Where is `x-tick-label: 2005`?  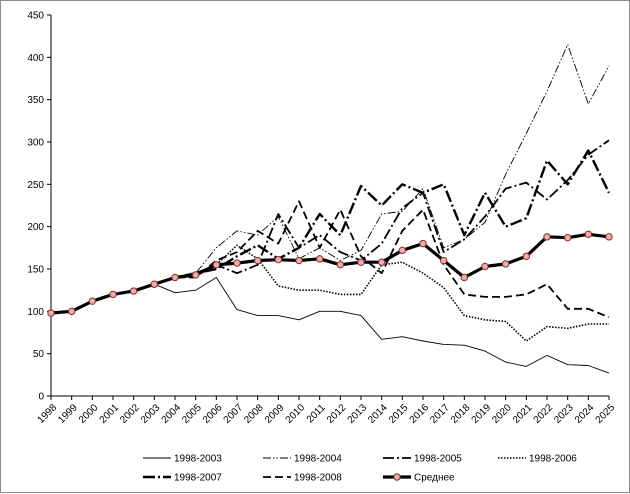
x-tick-label: 2005 is located at coordinates (192, 414).